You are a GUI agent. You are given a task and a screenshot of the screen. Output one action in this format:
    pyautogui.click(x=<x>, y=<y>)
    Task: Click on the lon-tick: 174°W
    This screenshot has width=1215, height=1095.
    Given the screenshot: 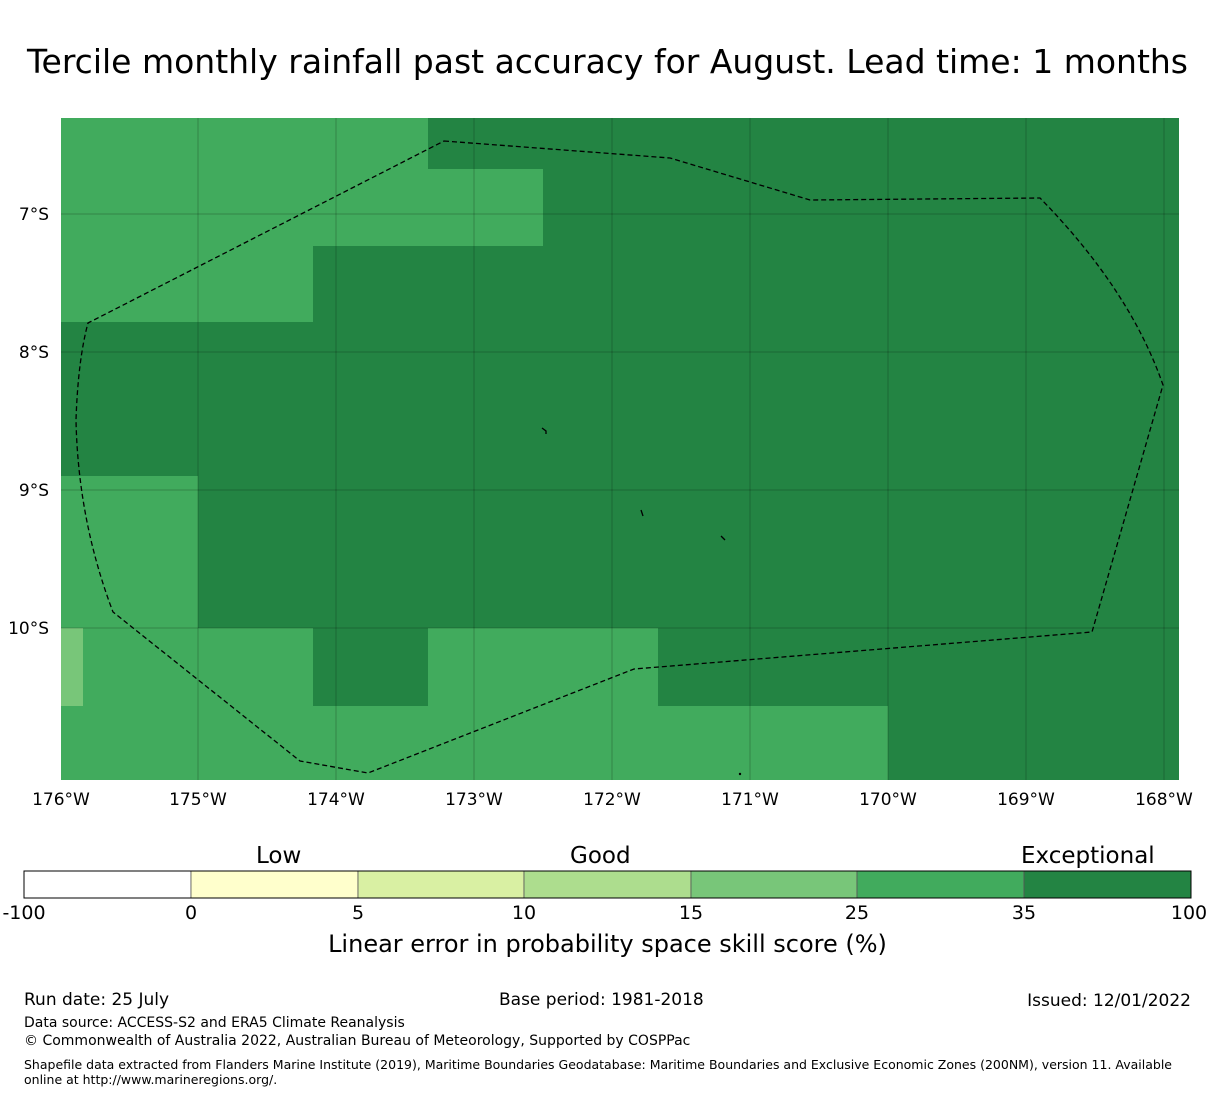 What is the action you would take?
    pyautogui.click(x=336, y=800)
    